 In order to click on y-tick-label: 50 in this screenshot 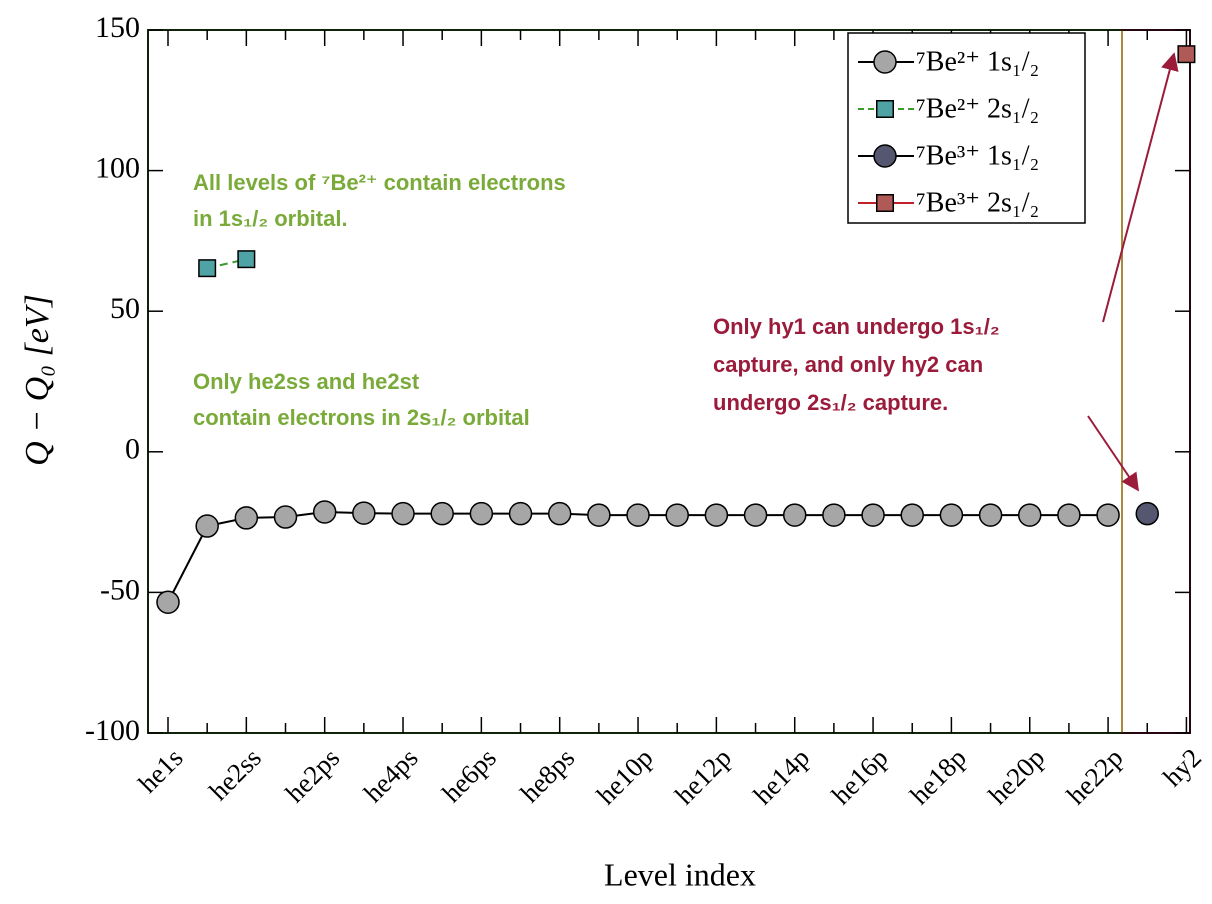, I will do `click(125, 308)`.